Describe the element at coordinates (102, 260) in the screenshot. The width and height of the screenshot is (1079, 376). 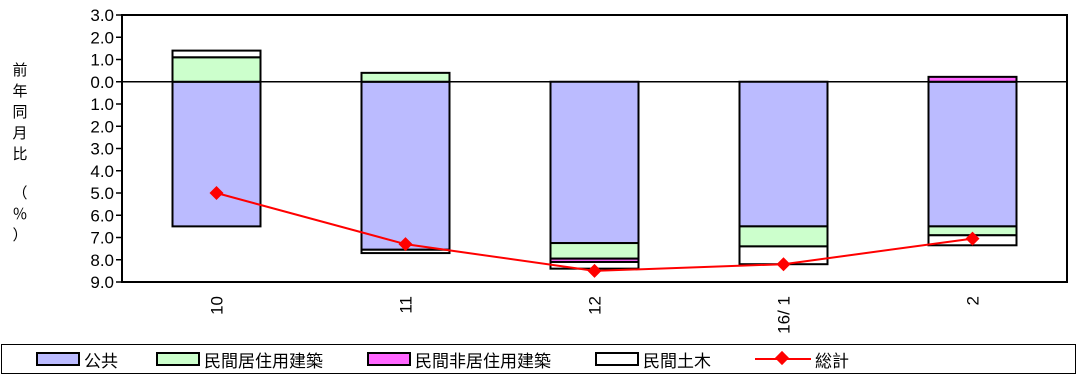
I see `y-tick-label: 8.0` at that location.